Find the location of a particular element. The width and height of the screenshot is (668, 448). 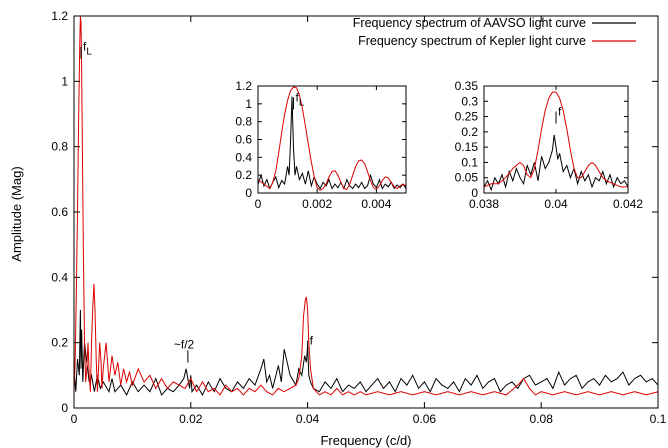

inset-left-annotation-label: fL is located at coordinates (300, 99).